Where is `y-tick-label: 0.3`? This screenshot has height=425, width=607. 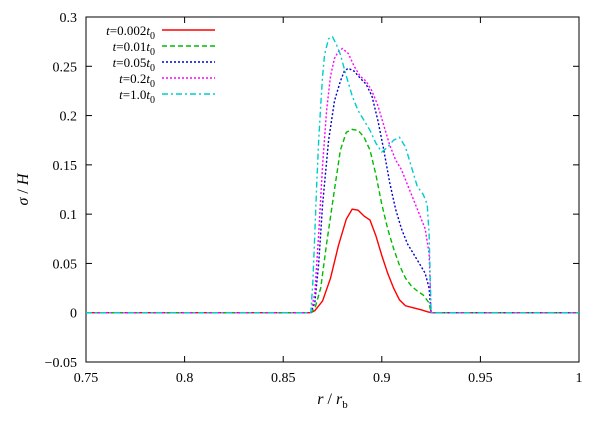
y-tick-label: 0.3 is located at coordinates (69, 18).